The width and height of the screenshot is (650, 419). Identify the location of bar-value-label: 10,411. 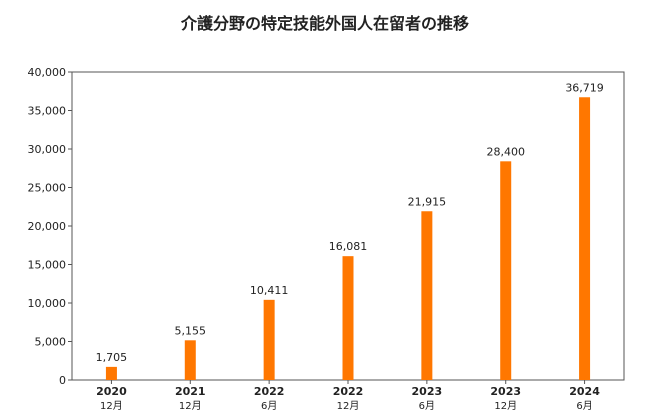
(269, 290).